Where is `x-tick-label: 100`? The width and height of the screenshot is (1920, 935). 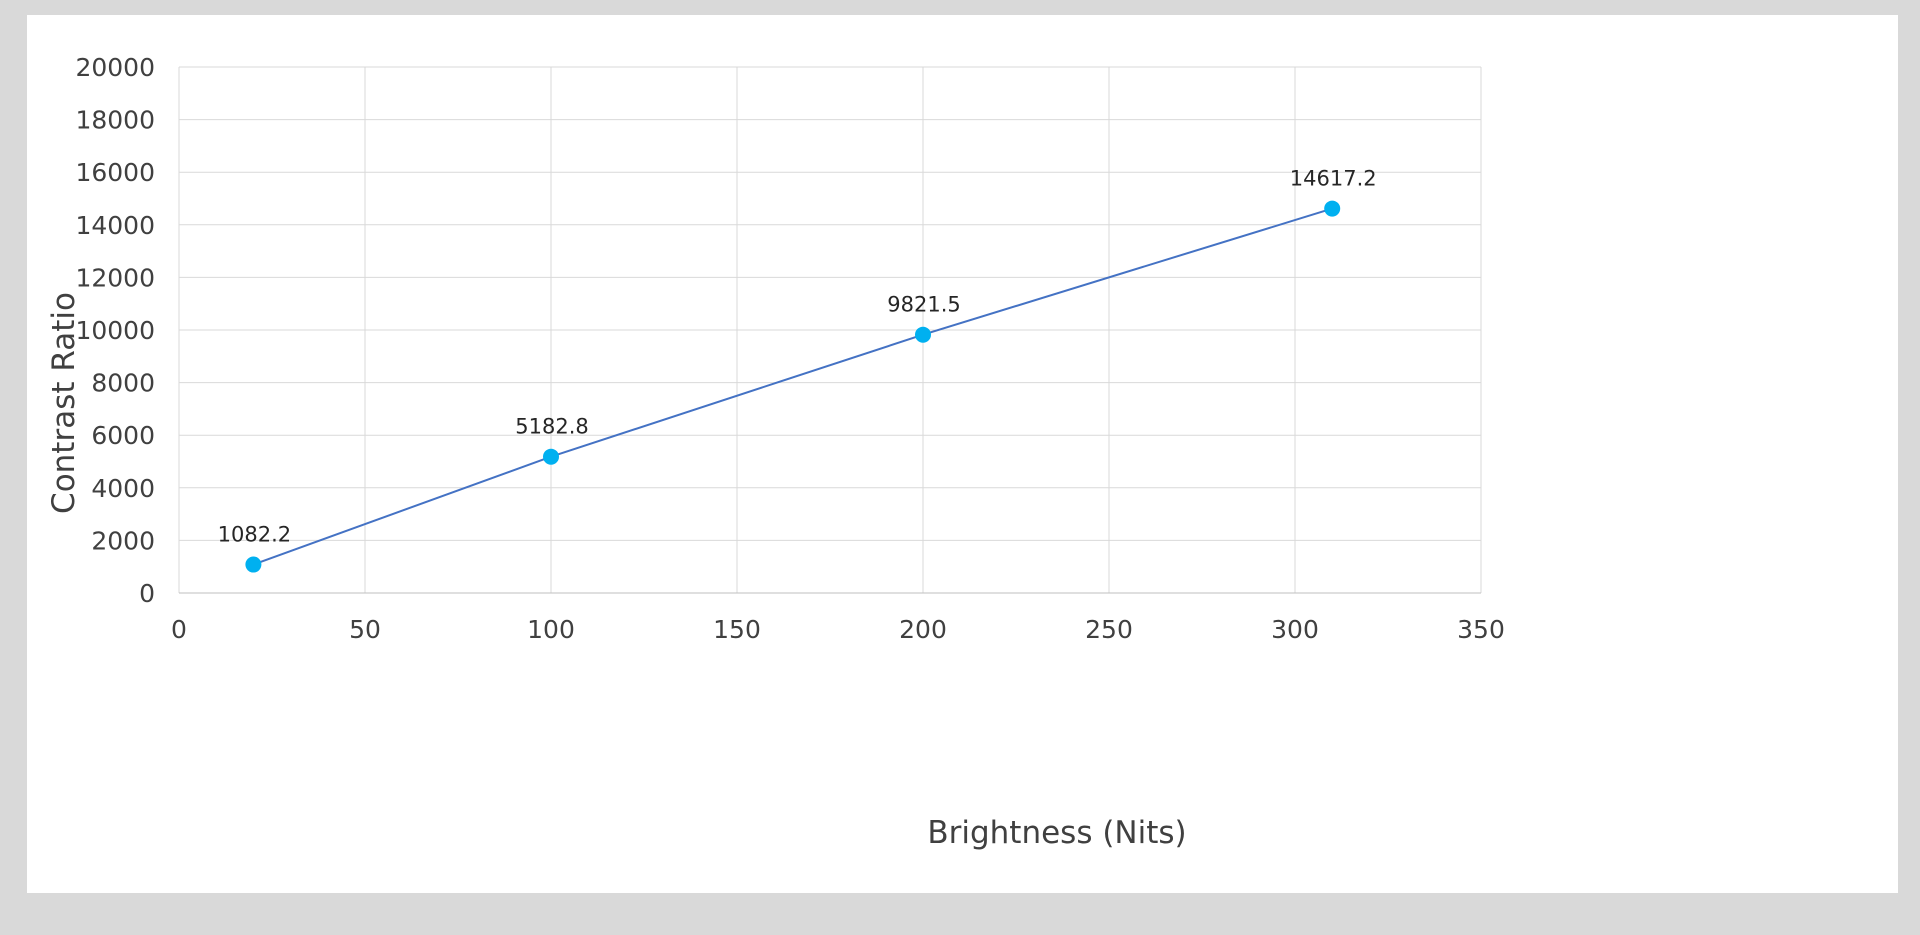
x-tick-label: 100 is located at coordinates (551, 629).